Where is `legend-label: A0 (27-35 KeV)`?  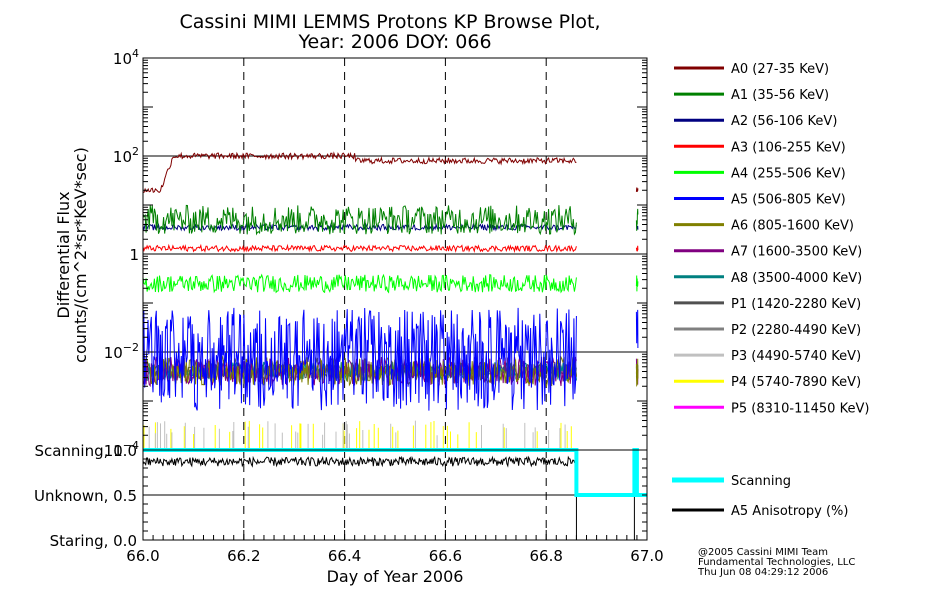
legend-label: A0 (27-35 KeV) is located at coordinates (780, 69).